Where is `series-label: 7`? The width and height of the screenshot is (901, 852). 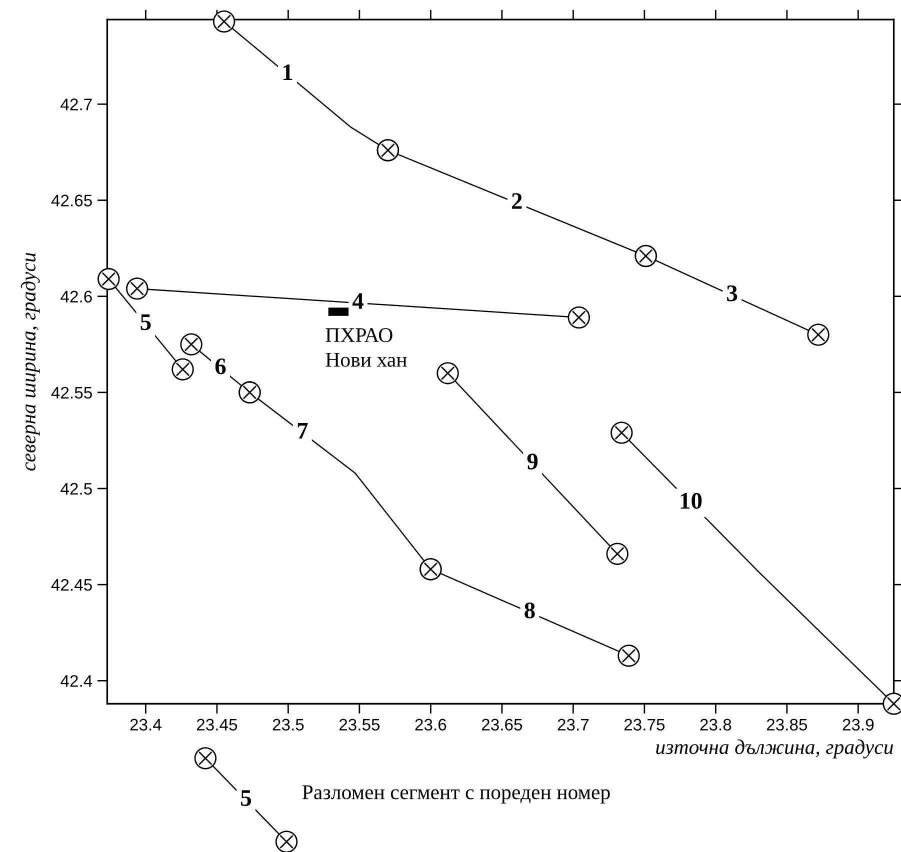
series-label: 7 is located at coordinates (303, 430).